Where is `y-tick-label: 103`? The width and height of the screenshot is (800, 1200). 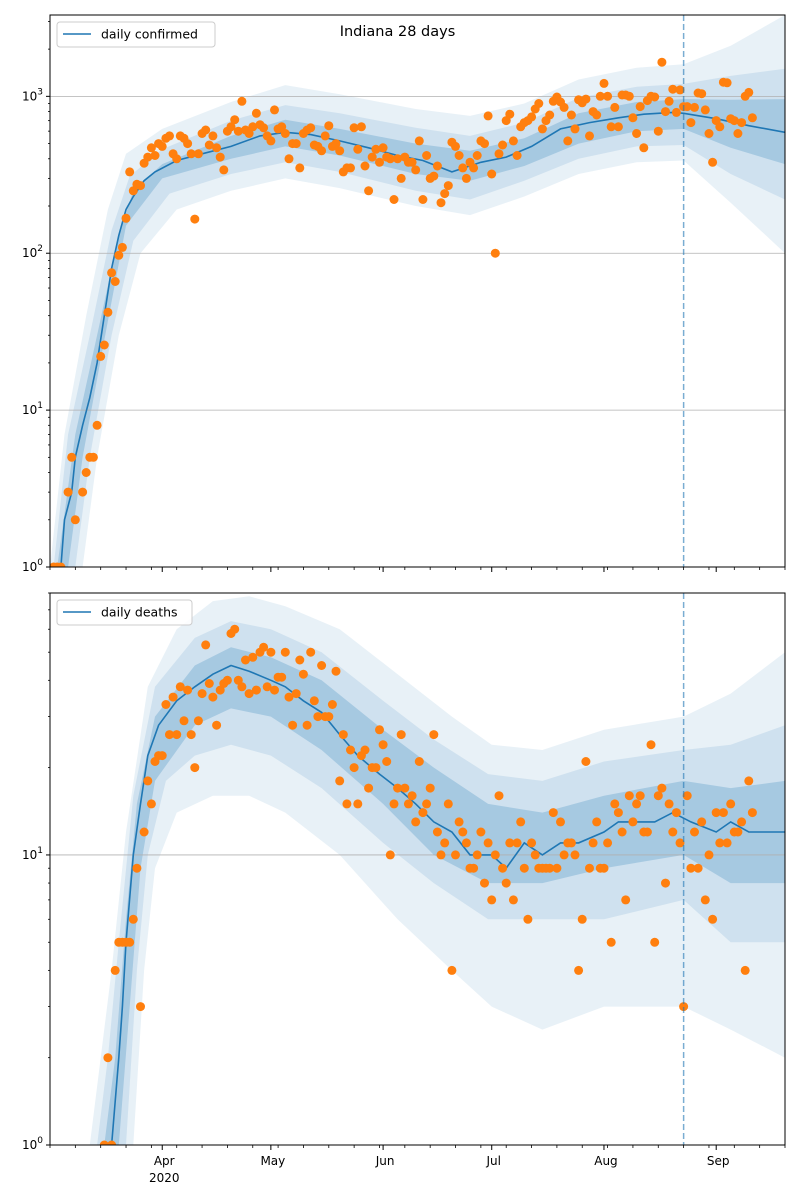
y-tick-label: 103 is located at coordinates (32, 95).